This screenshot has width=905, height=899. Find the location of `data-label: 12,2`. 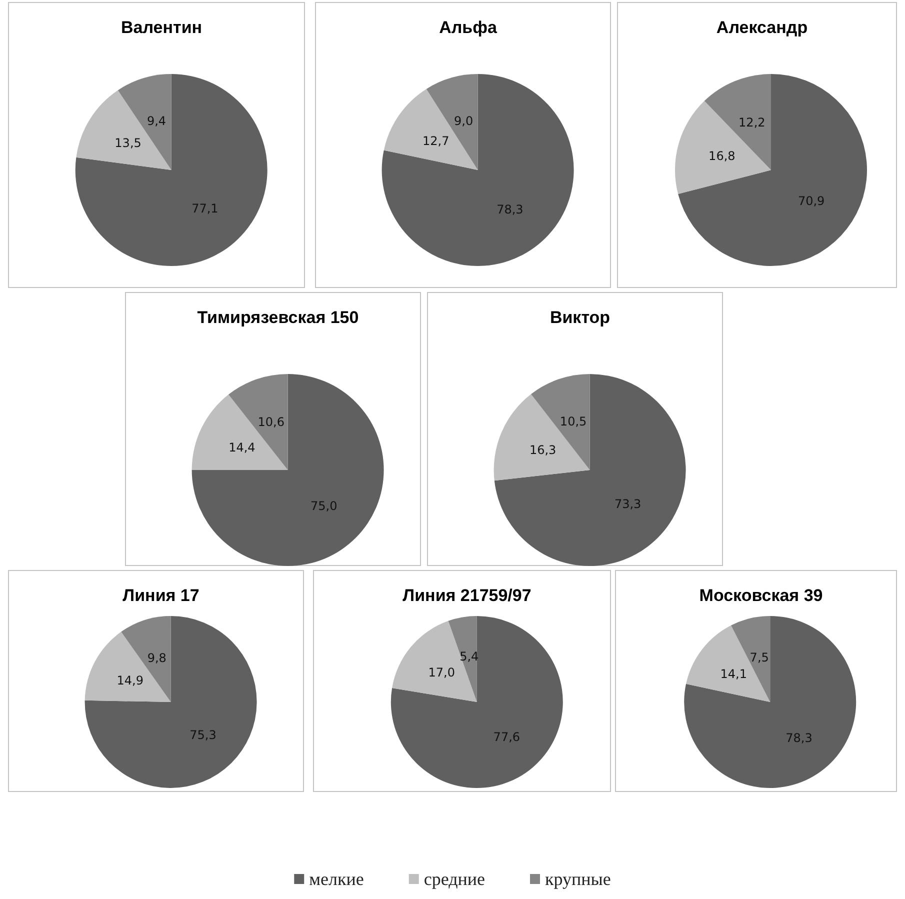

data-label: 12,2 is located at coordinates (752, 123).